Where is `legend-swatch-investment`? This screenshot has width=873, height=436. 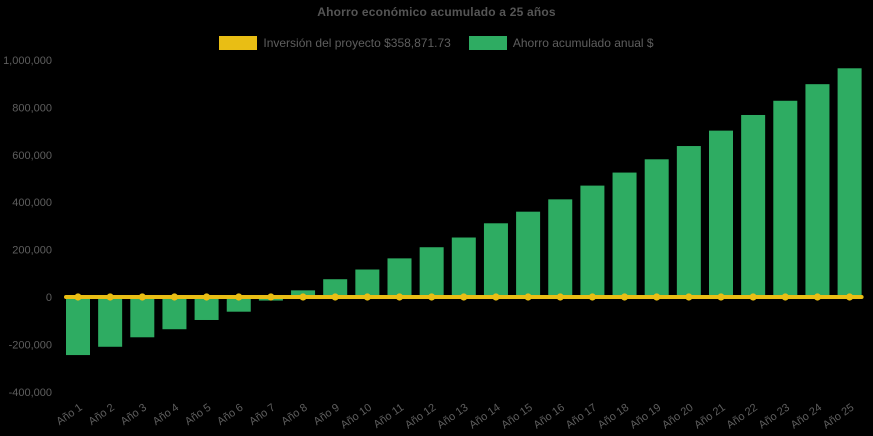
legend-swatch-investment is located at coordinates (238, 43).